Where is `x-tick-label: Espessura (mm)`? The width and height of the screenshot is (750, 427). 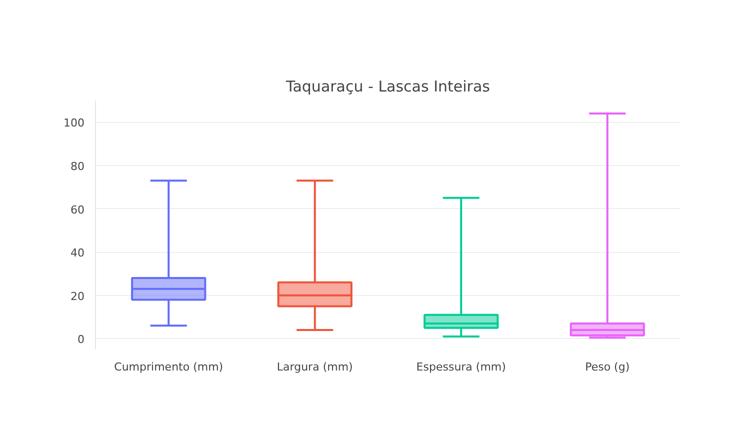 x-tick-label: Espessura (mm) is located at coordinates (461, 367).